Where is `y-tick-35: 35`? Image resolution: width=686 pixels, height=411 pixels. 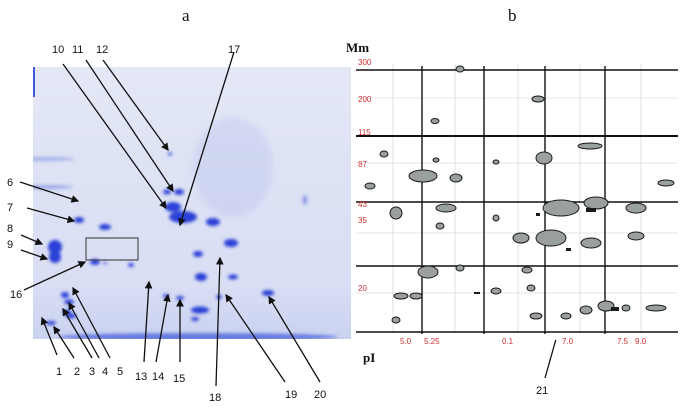 y-tick-35: 35 is located at coordinates (362, 220).